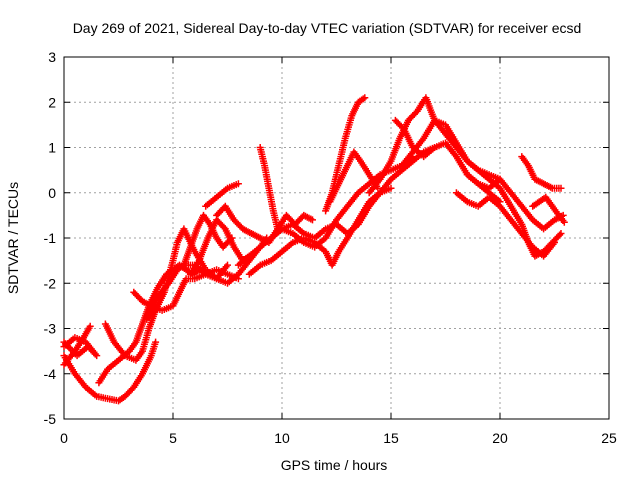  I want to click on x-tick-label: 5, so click(173, 438).